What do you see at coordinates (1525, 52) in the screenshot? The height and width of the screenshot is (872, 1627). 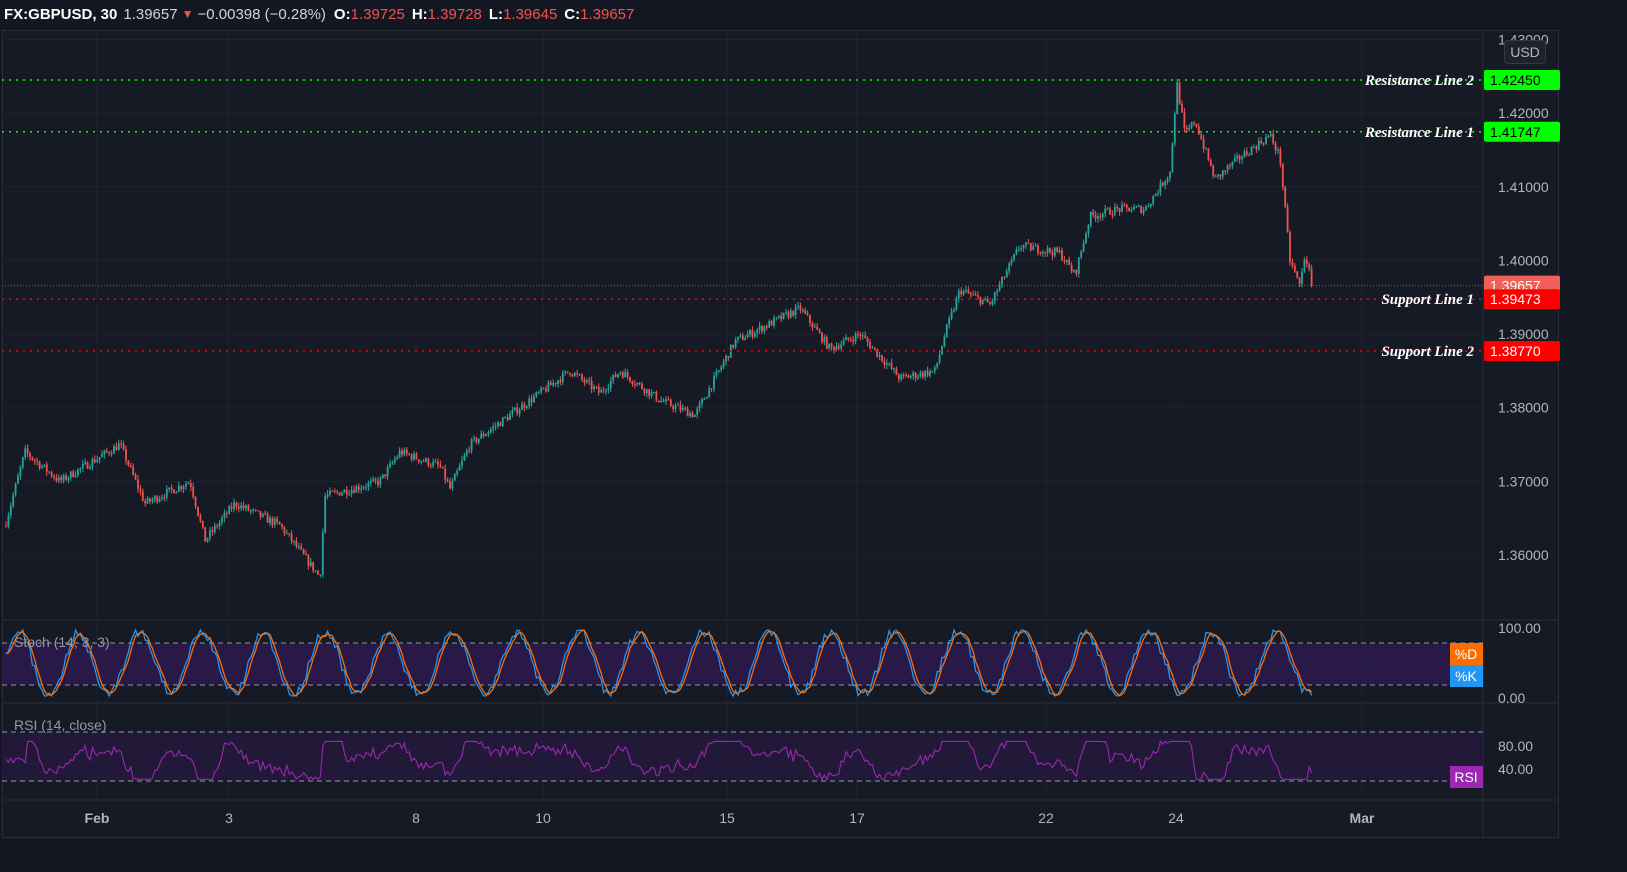 I see `currency-button: USD` at bounding box center [1525, 52].